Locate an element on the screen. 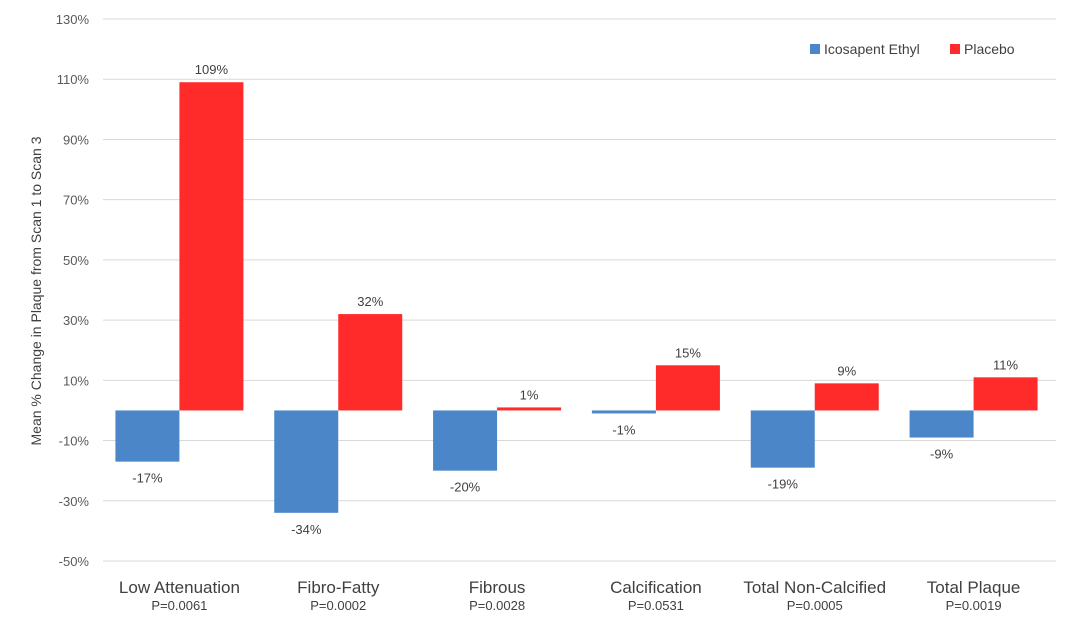 This screenshot has height=629, width=1076. data-label: -20% is located at coordinates (465, 487).